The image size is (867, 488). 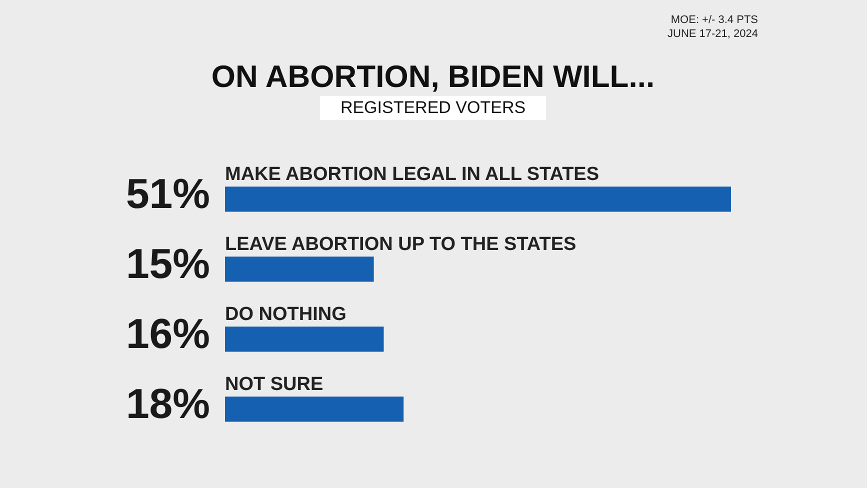 What do you see at coordinates (285, 314) in the screenshot?
I see `y-tick-label: DO NOTHING` at bounding box center [285, 314].